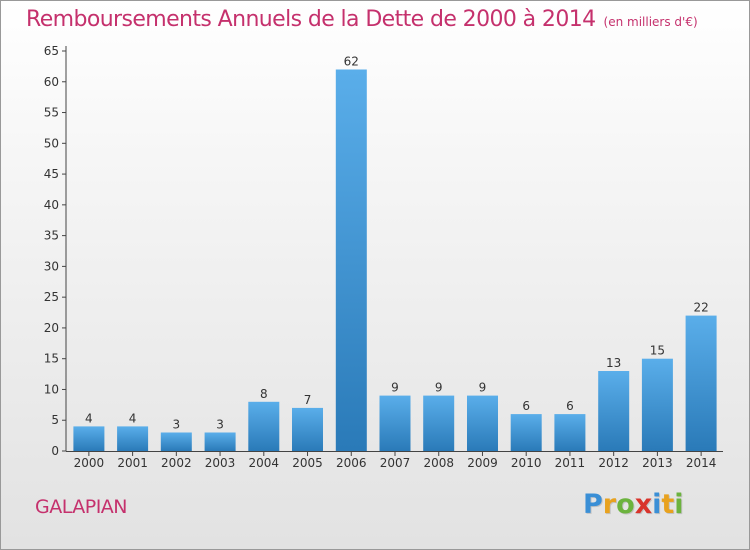  What do you see at coordinates (51, 82) in the screenshot?
I see `y-tick-label: 60` at bounding box center [51, 82].